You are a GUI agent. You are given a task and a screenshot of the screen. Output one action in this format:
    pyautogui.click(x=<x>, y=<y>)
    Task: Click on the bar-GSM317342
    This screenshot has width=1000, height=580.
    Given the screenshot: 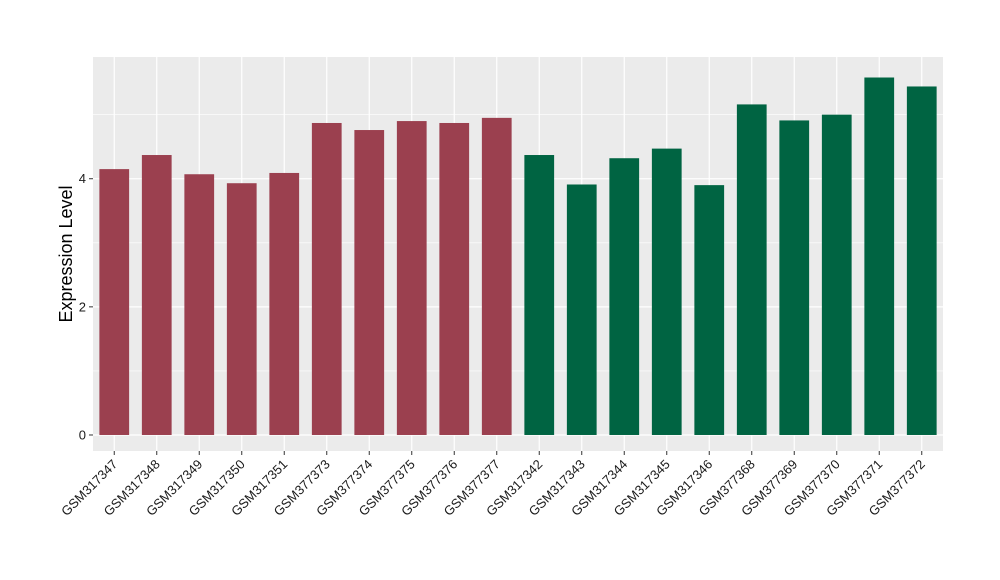 What is the action you would take?
    pyautogui.click(x=539, y=295)
    